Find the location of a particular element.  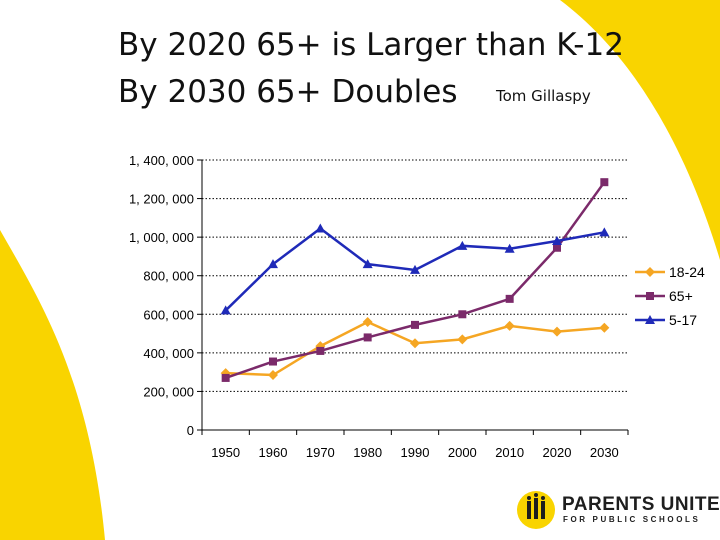

y-tick-label: 800, 000 is located at coordinates (168, 276).